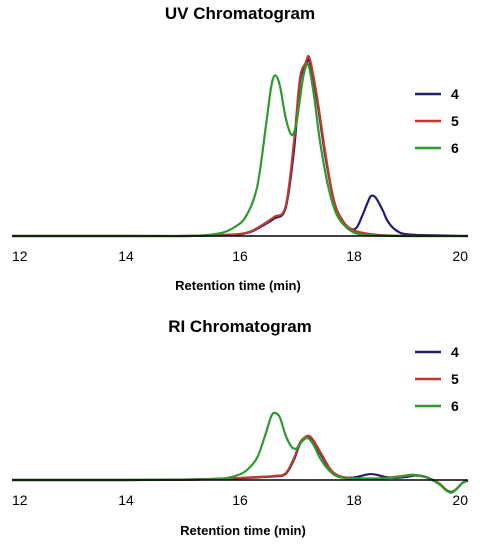 The image size is (481, 550). What do you see at coordinates (437, 379) in the screenshot?
I see `ri-legend: 4 5 6` at bounding box center [437, 379].